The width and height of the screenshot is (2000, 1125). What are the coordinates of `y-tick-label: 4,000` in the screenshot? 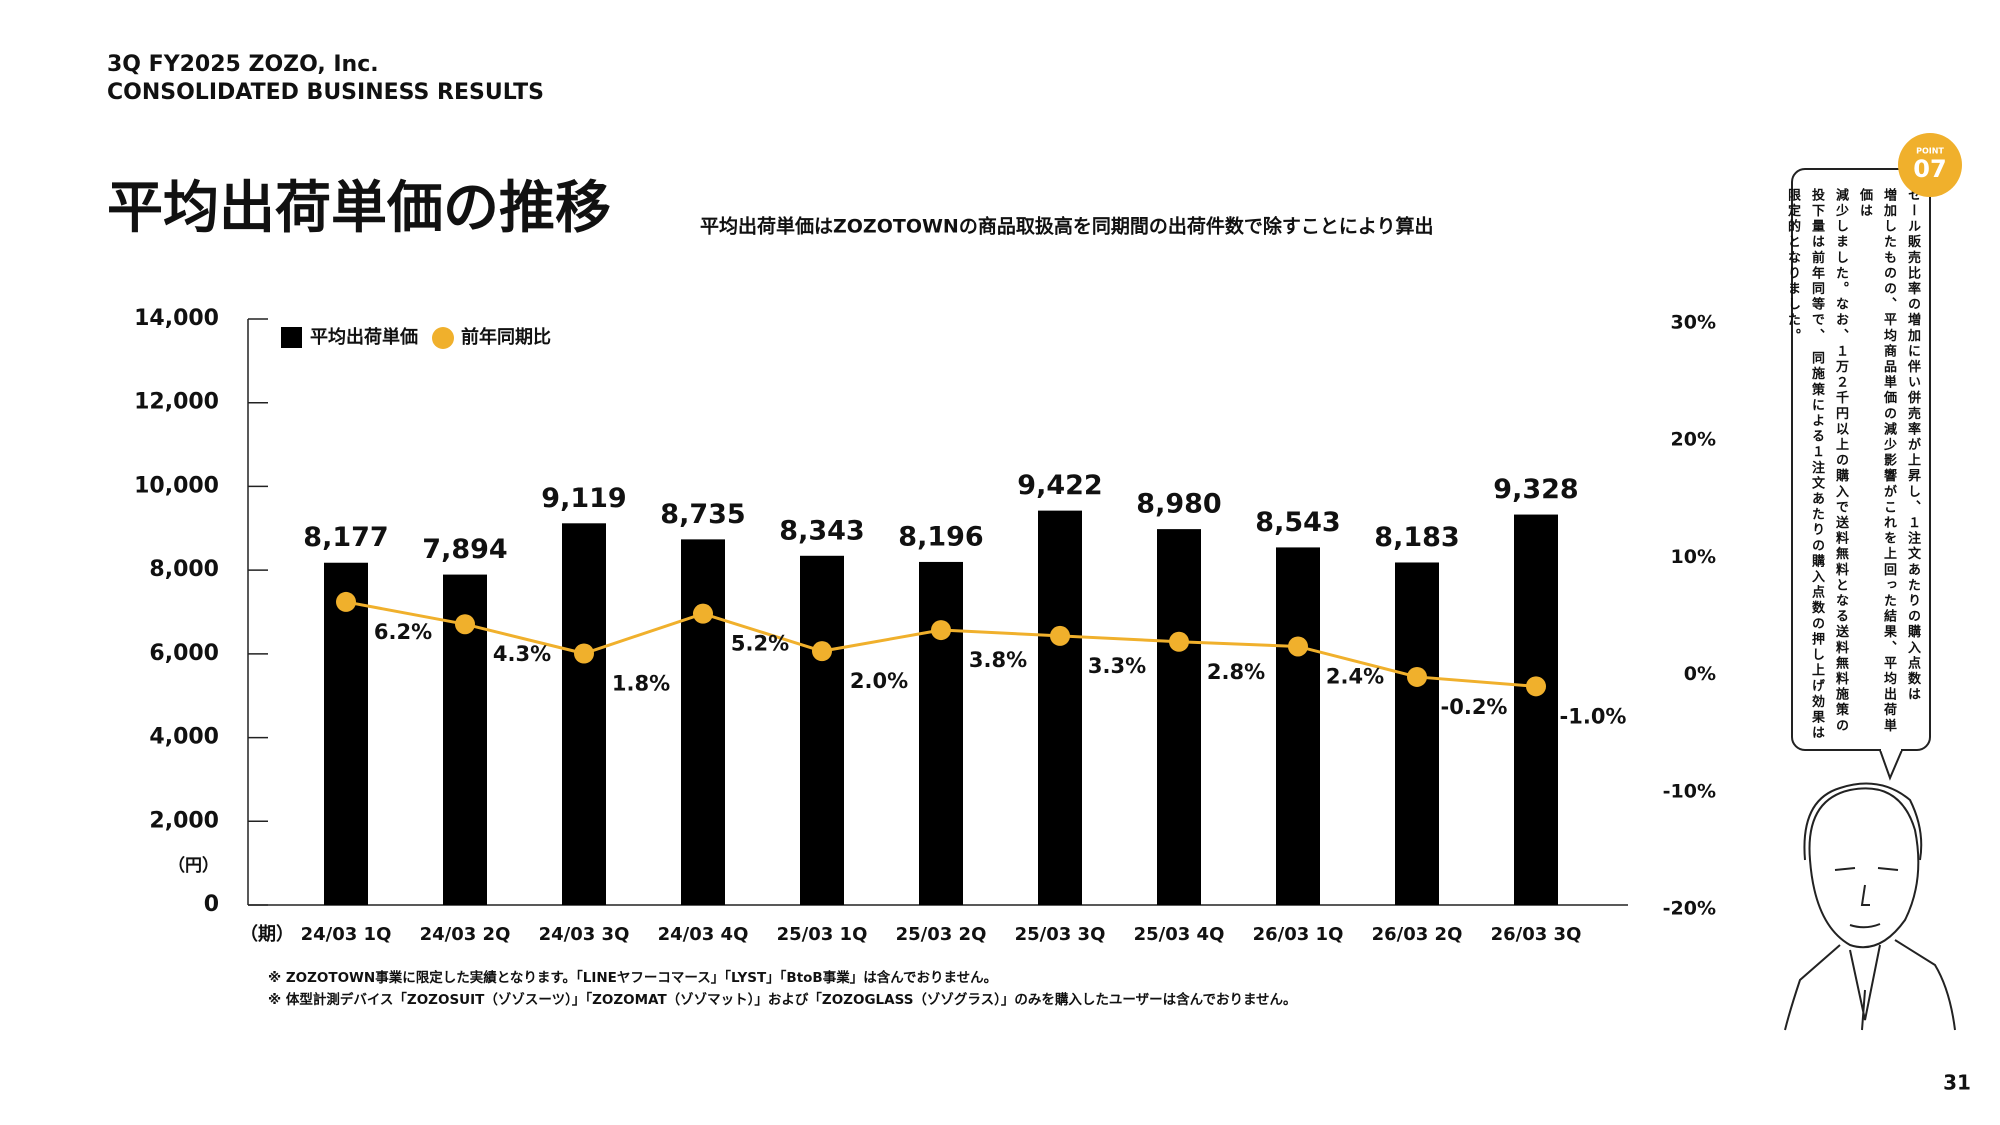 It's located at (184, 737).